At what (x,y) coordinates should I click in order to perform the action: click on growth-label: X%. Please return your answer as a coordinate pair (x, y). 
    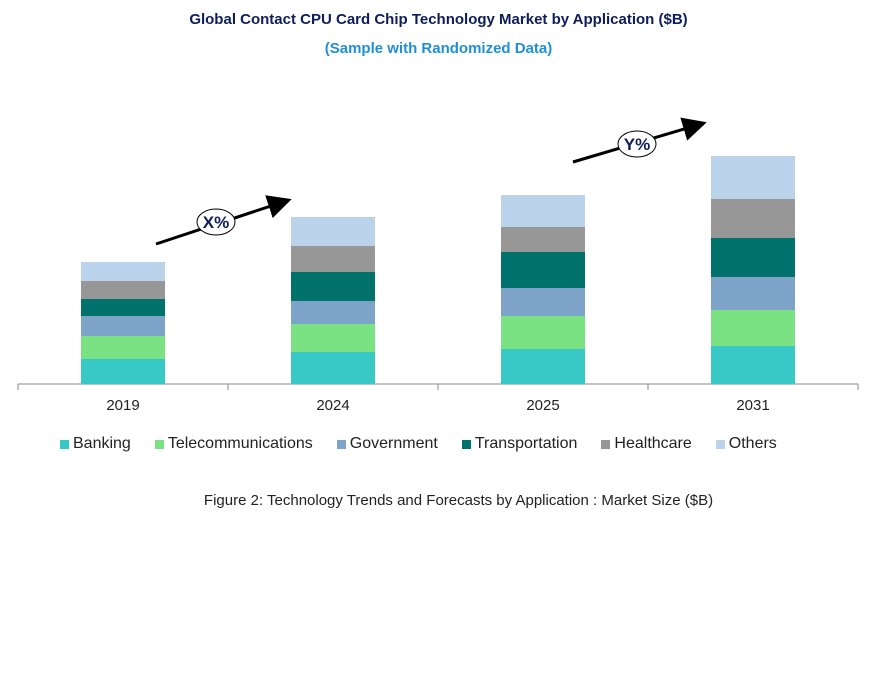
    Looking at the image, I should click on (216, 222).